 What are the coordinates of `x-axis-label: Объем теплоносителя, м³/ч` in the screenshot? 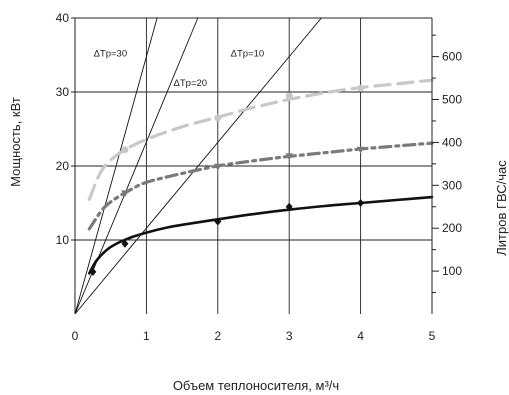 It's located at (256, 385).